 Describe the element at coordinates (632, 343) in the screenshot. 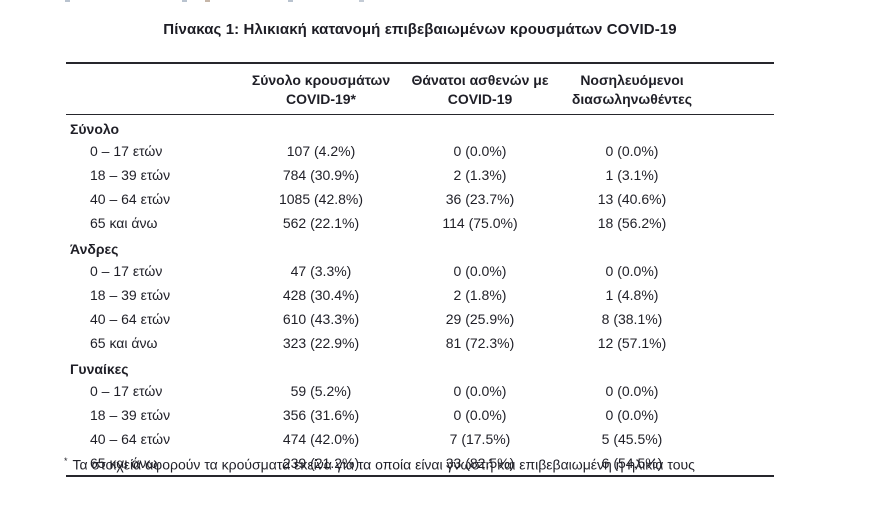

I see `value-cell: 12 (57.1%)` at that location.